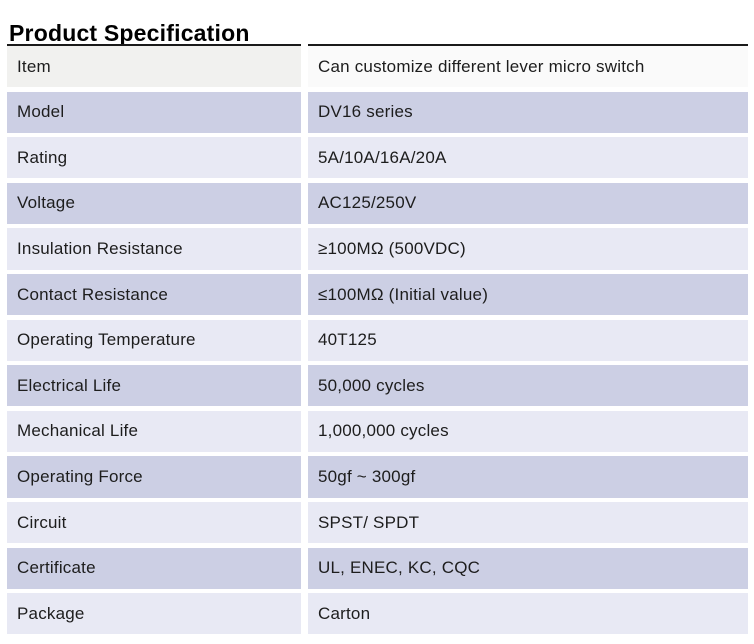 The height and width of the screenshot is (644, 754). I want to click on spec-value-cell: ≤100MΩ (Initial value), so click(528, 294).